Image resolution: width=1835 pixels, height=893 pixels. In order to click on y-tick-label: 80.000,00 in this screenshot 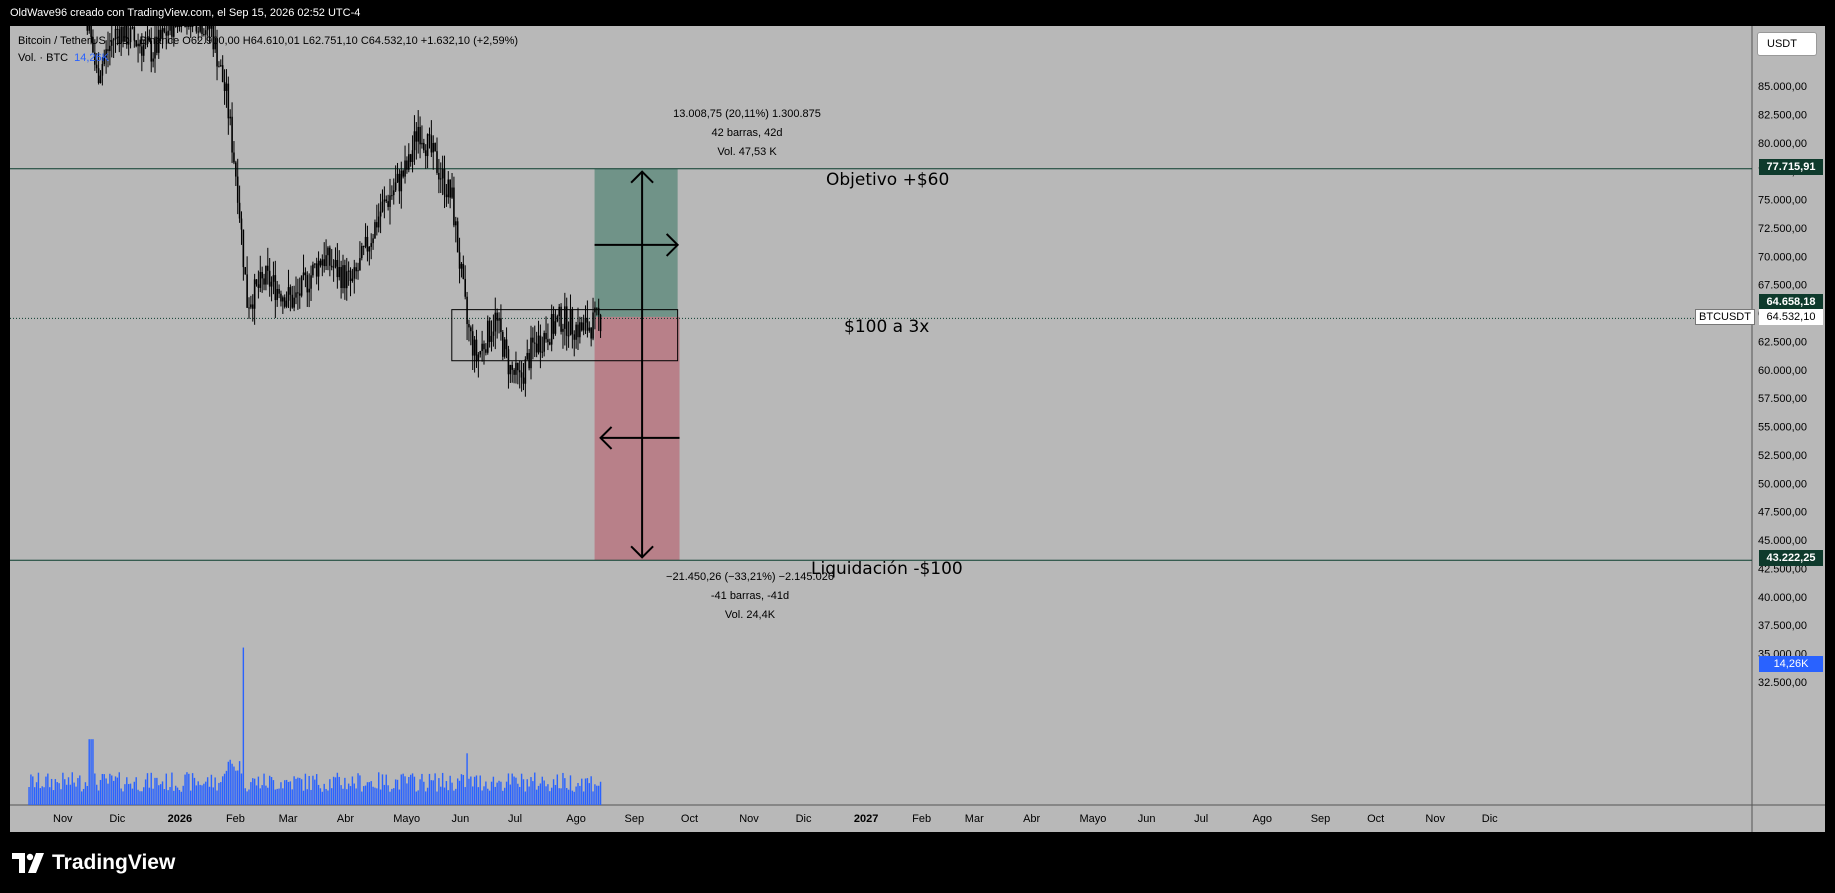, I will do `click(1782, 144)`.